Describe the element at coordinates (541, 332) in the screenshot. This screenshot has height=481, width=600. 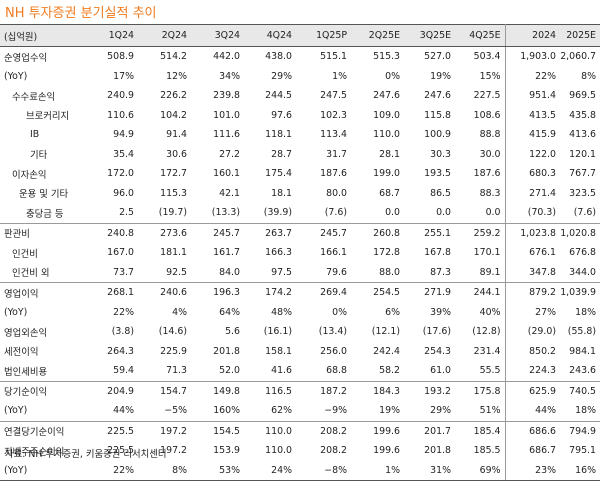
I see `table-cell: (29.0)` at that location.